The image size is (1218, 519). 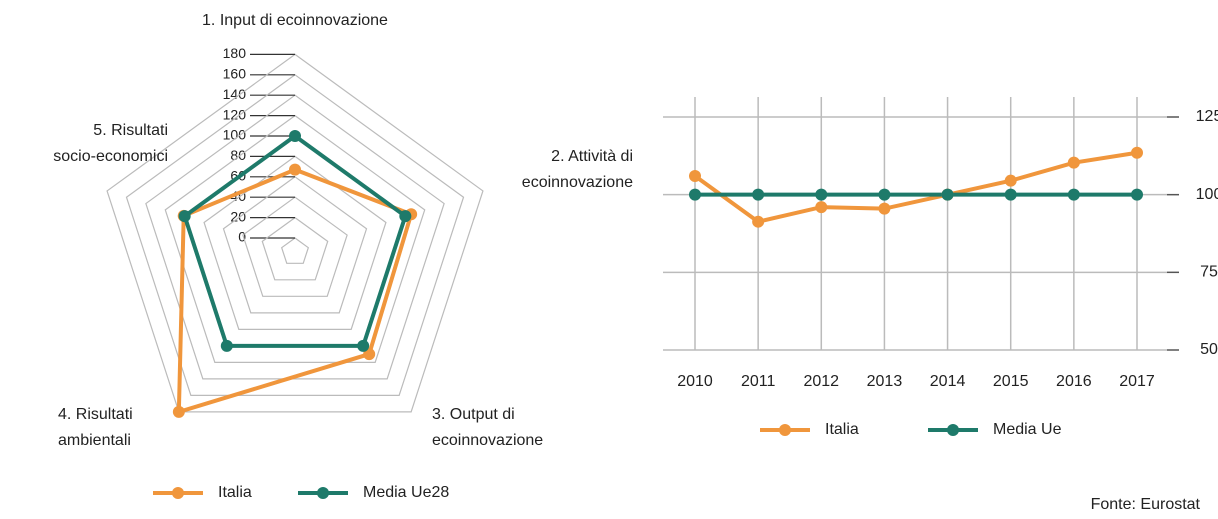 I want to click on legend-label: Media Ue, so click(x=1027, y=429).